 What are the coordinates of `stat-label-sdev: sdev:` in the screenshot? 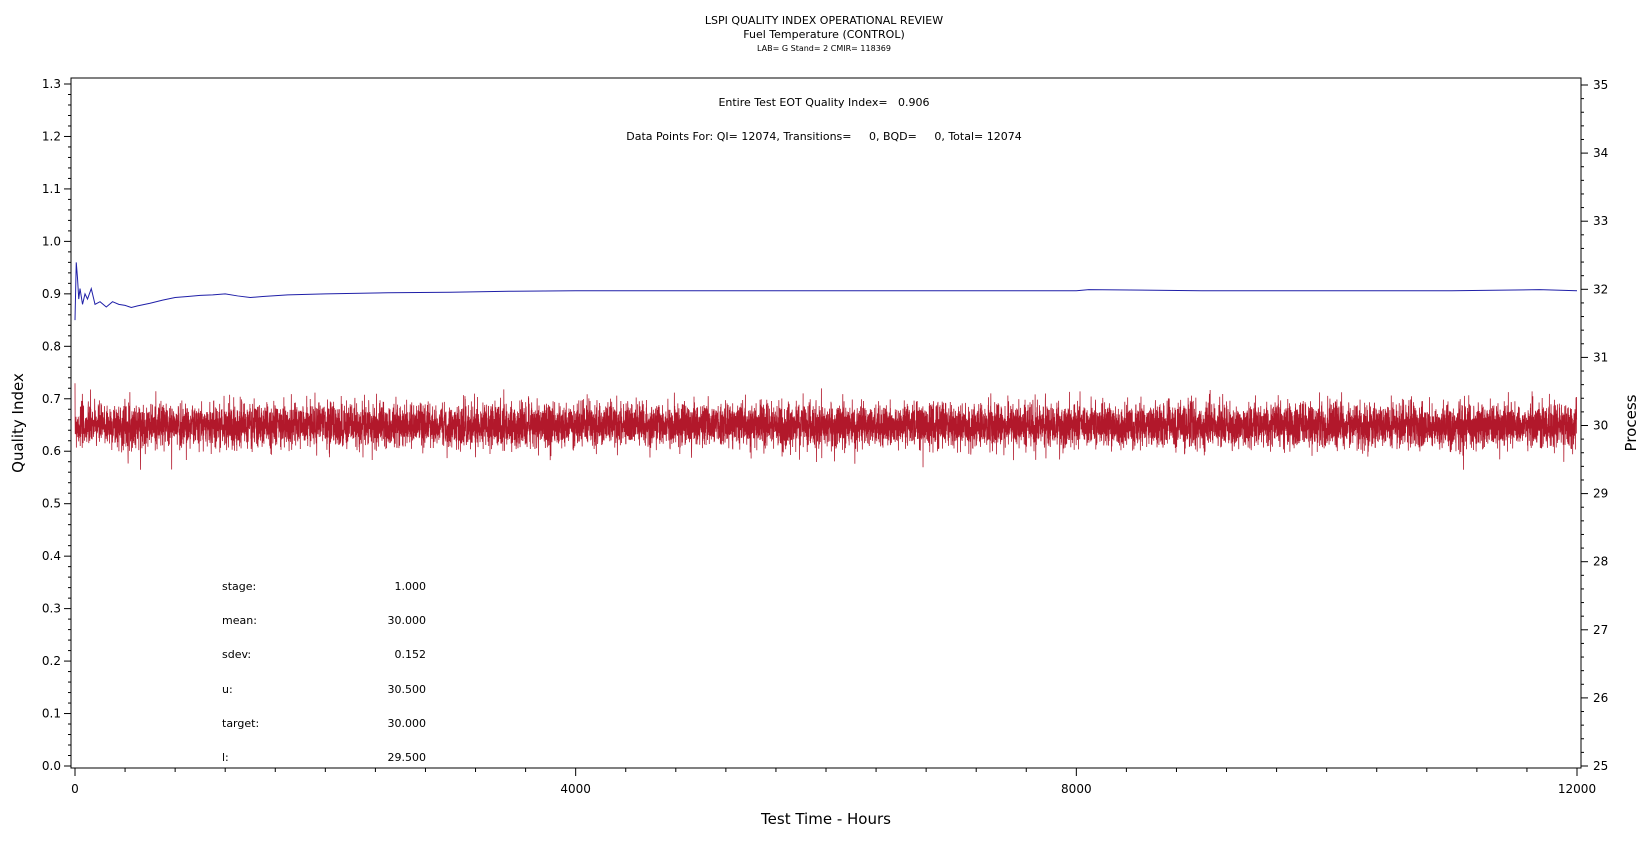 It's located at (236, 654).